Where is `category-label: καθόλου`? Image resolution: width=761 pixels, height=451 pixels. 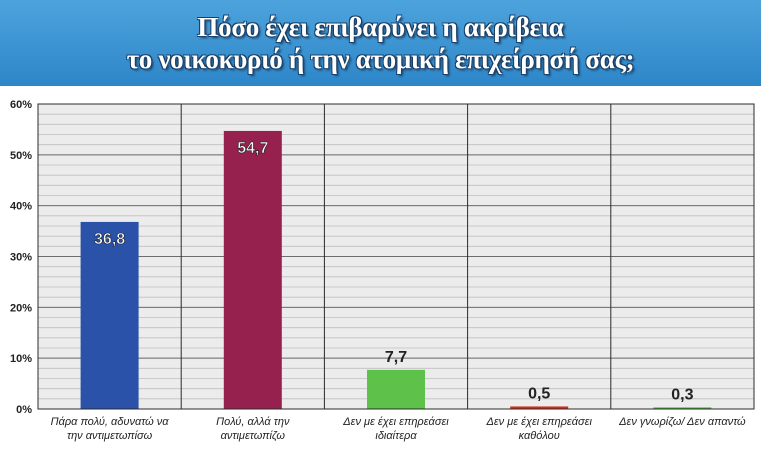
category-label: καθόλου is located at coordinates (539, 436).